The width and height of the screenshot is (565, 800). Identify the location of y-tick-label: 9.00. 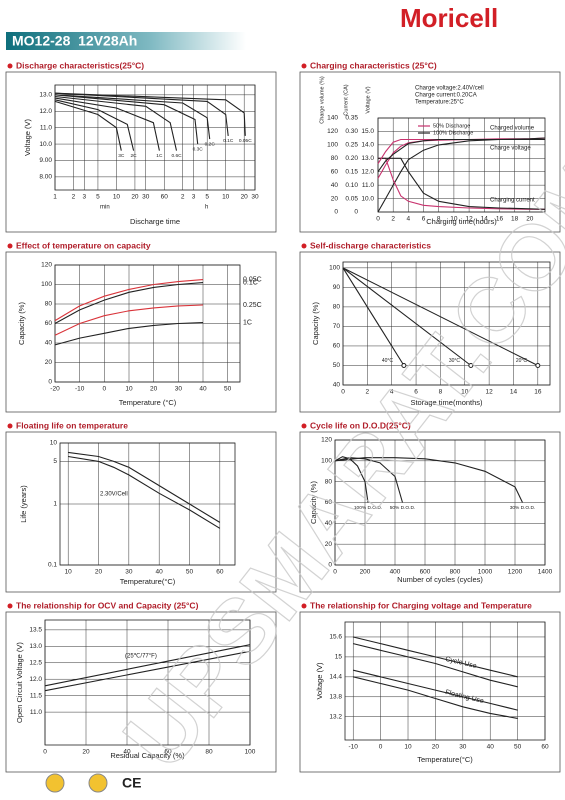
(45, 160).